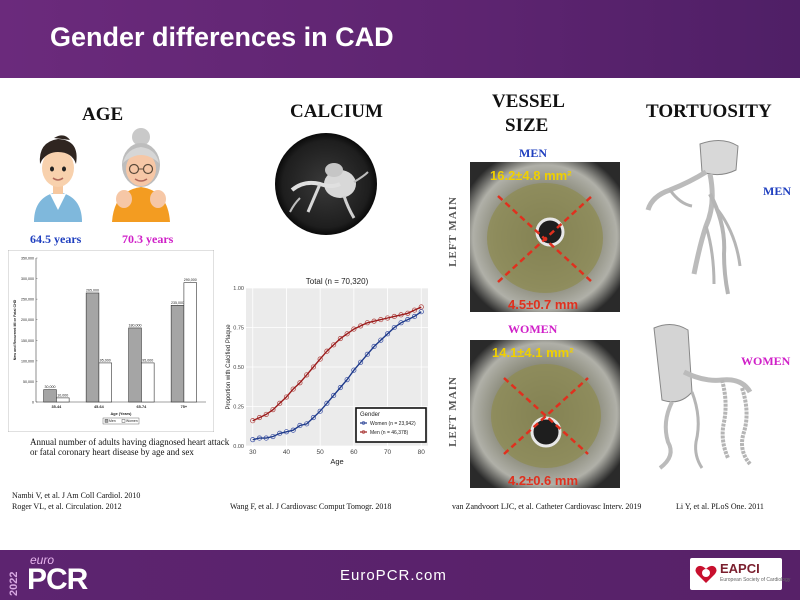  What do you see at coordinates (148, 239) in the screenshot?
I see `women-mean-age: 70.3 years` at bounding box center [148, 239].